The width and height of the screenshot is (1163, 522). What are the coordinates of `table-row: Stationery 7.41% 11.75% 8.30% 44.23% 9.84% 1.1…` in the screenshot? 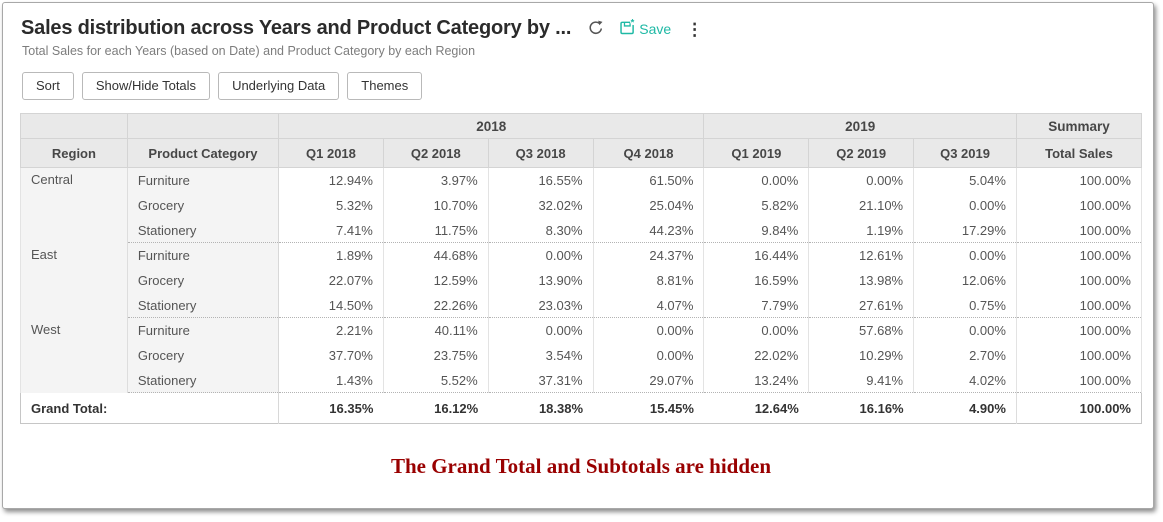 It's located at (582, 230).